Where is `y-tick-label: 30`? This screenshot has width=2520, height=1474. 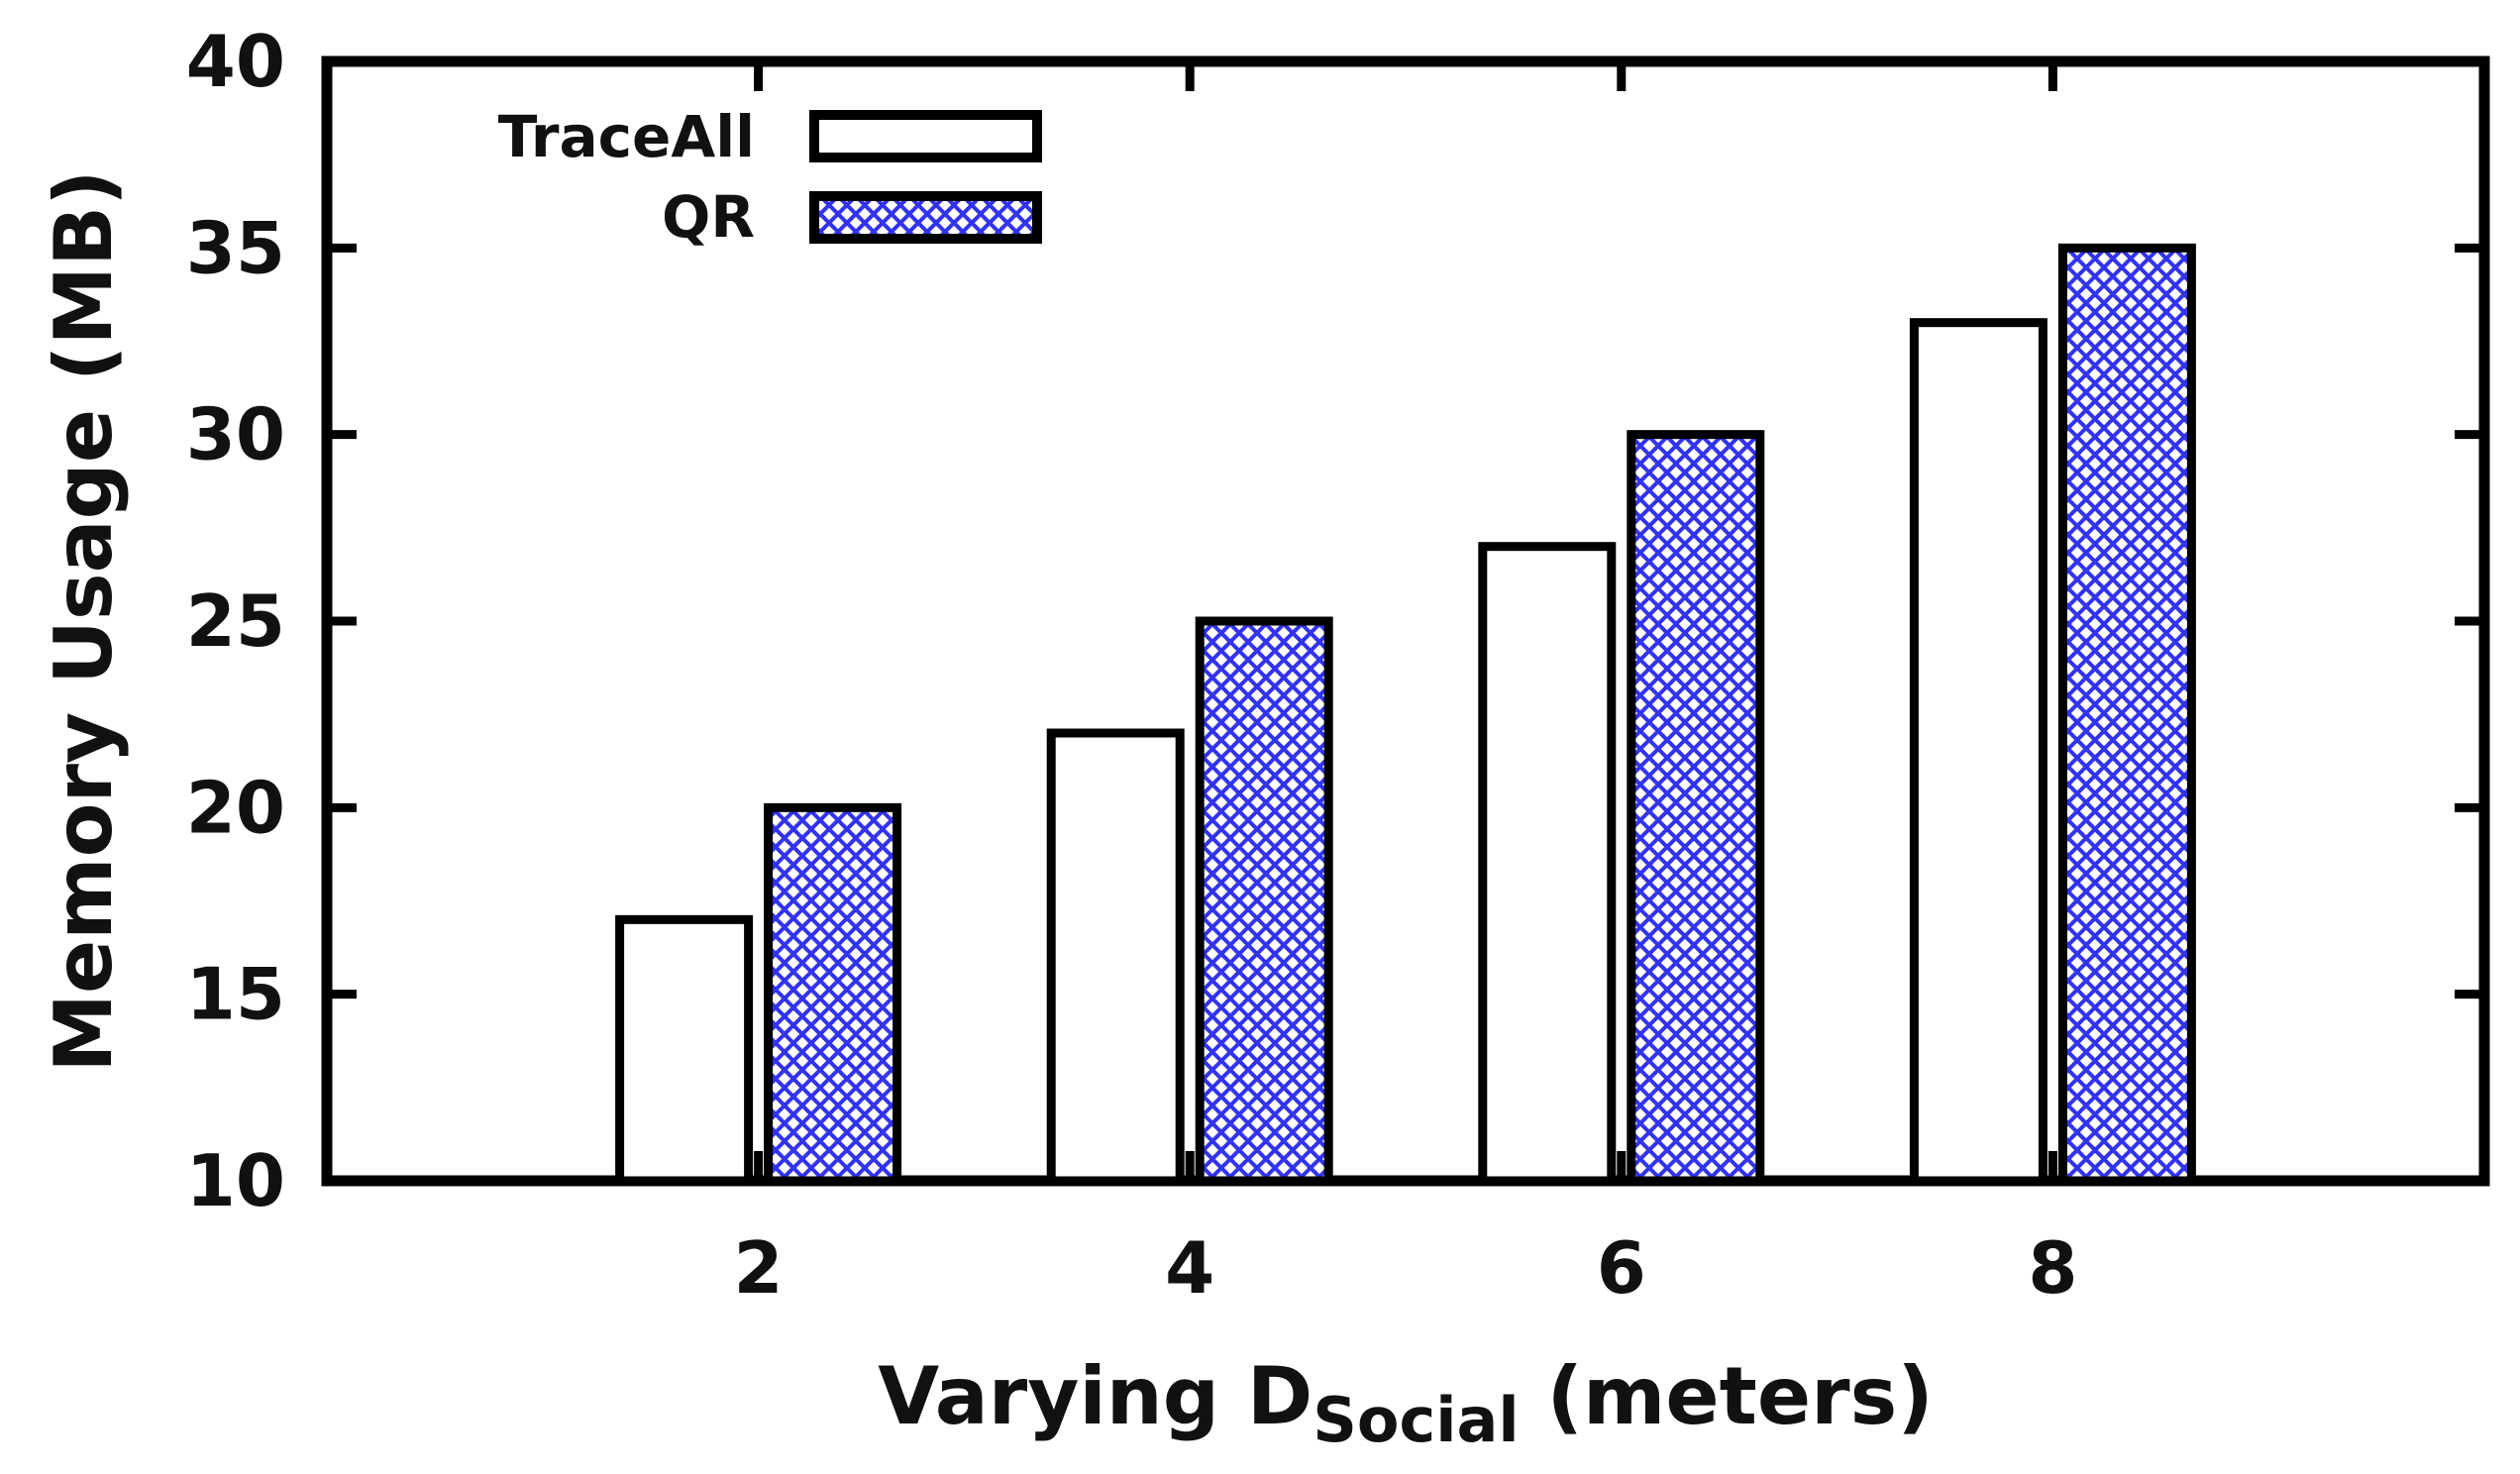 y-tick-label: 30 is located at coordinates (235, 435).